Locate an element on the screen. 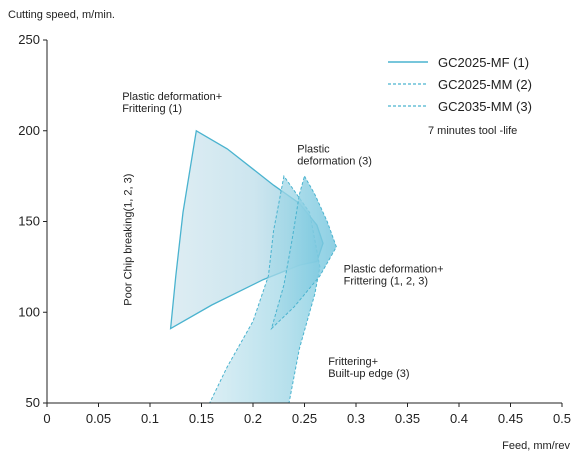 The width and height of the screenshot is (574, 461). x-axis-title: Feed, mm/rev is located at coordinates (536, 446).